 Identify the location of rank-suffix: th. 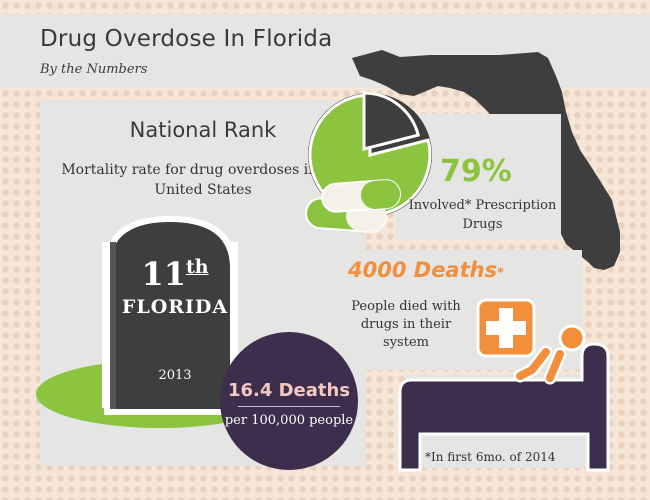
(197, 267).